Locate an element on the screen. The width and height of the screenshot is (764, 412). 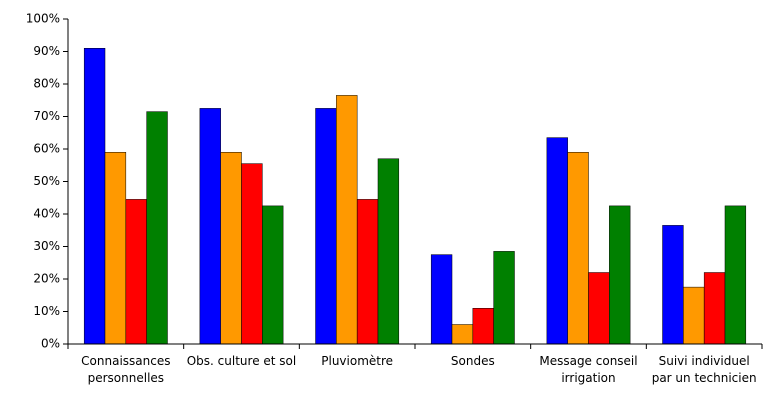
y-tick-label: 40% is located at coordinates (46, 214).